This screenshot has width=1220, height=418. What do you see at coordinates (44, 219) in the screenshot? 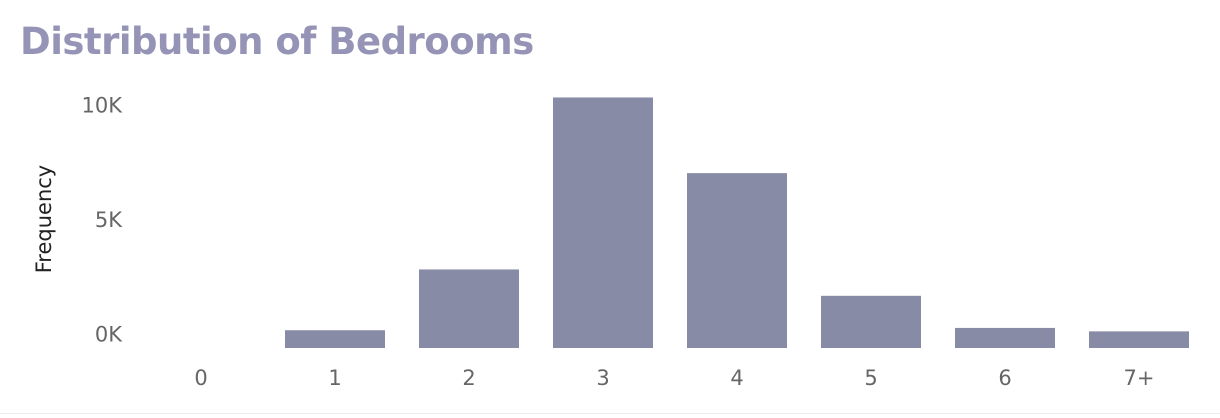
I see `y-axis-label: Frequency` at bounding box center [44, 219].